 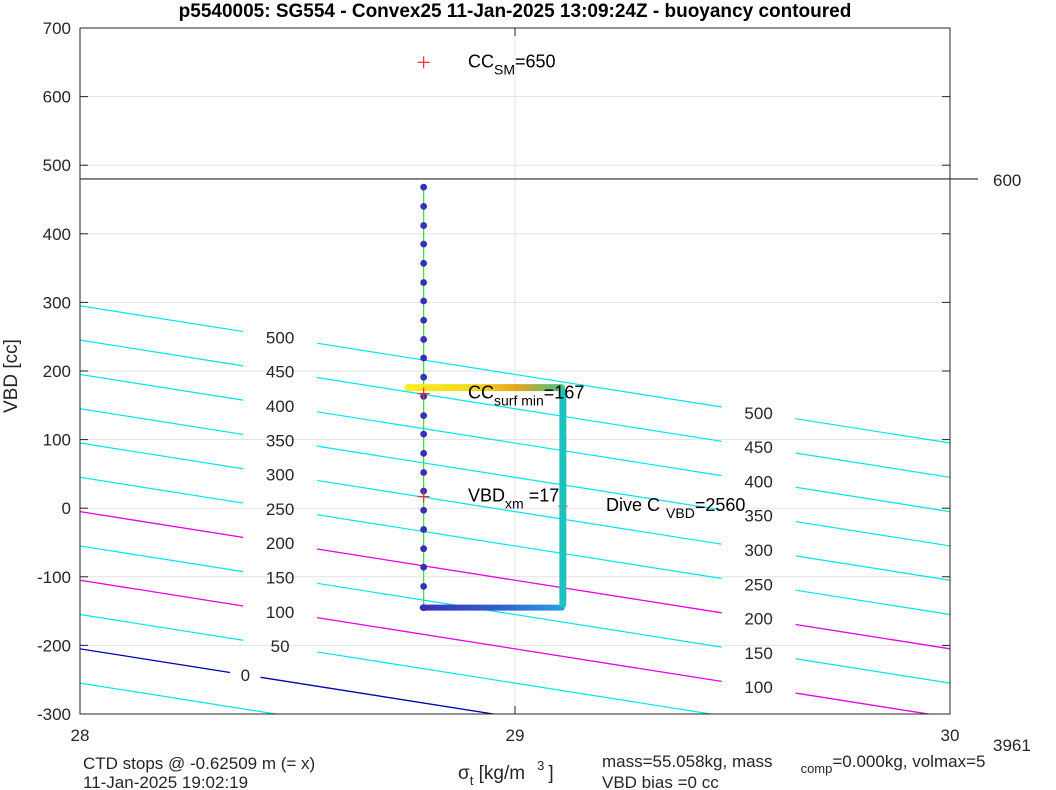 I want to click on descent-point-bottom, so click(x=424, y=608).